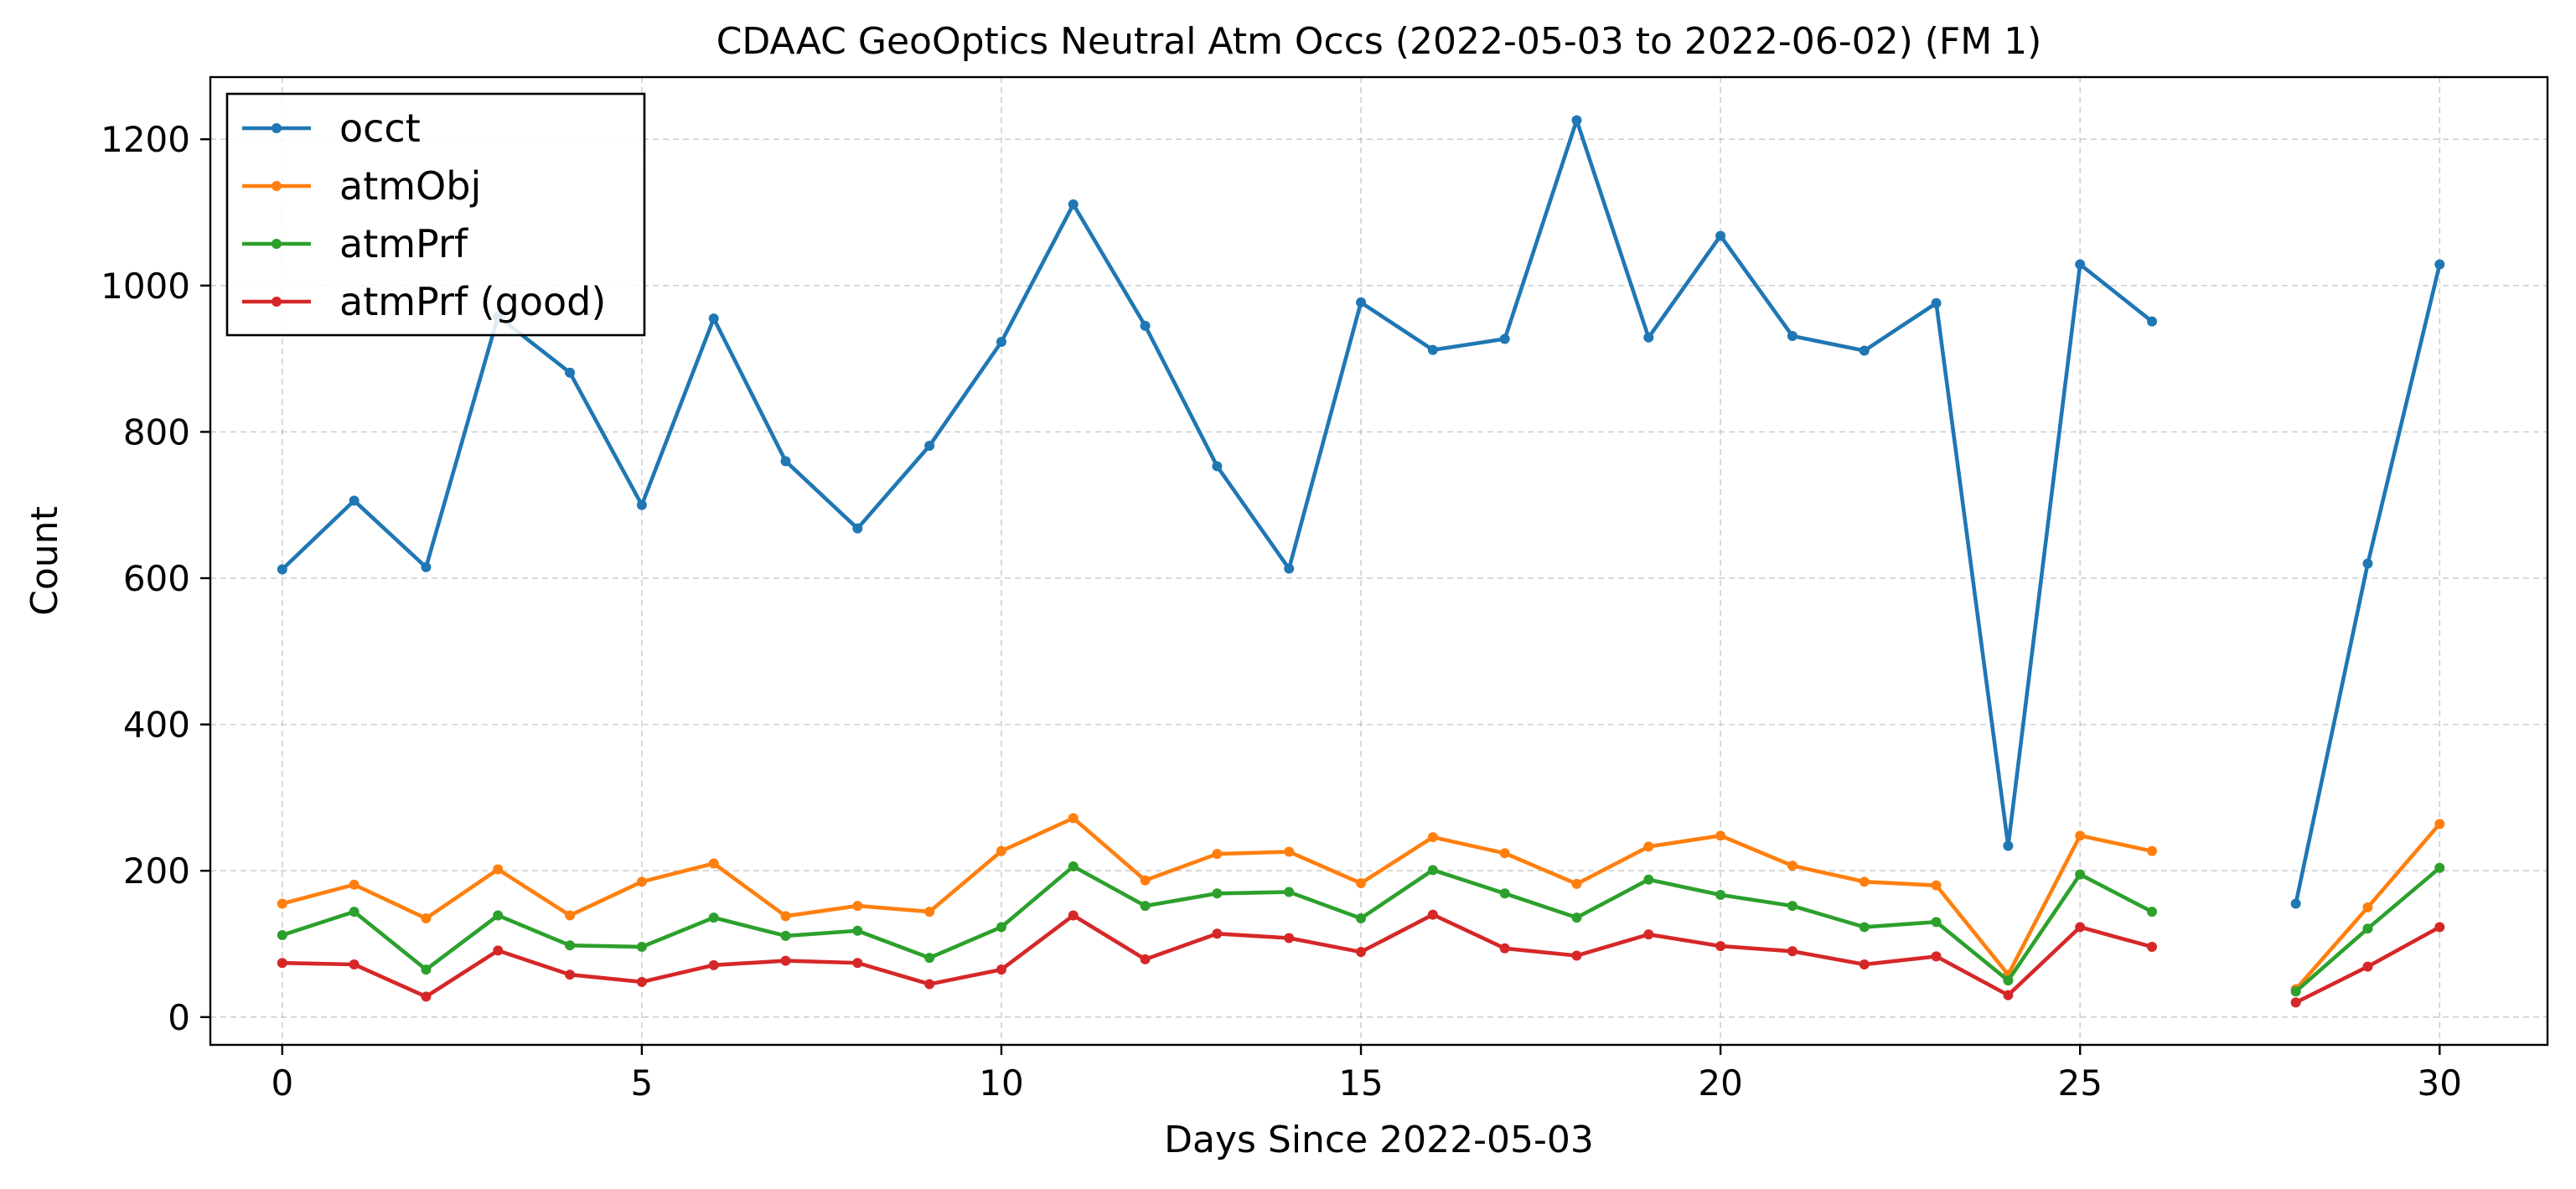  Describe the element at coordinates (435, 214) in the screenshot. I see `legend-box` at that location.